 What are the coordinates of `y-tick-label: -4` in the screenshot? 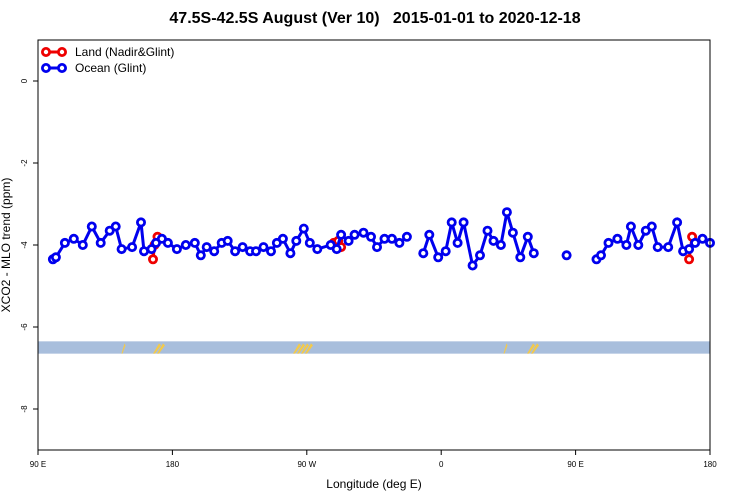 It's located at (24, 245).